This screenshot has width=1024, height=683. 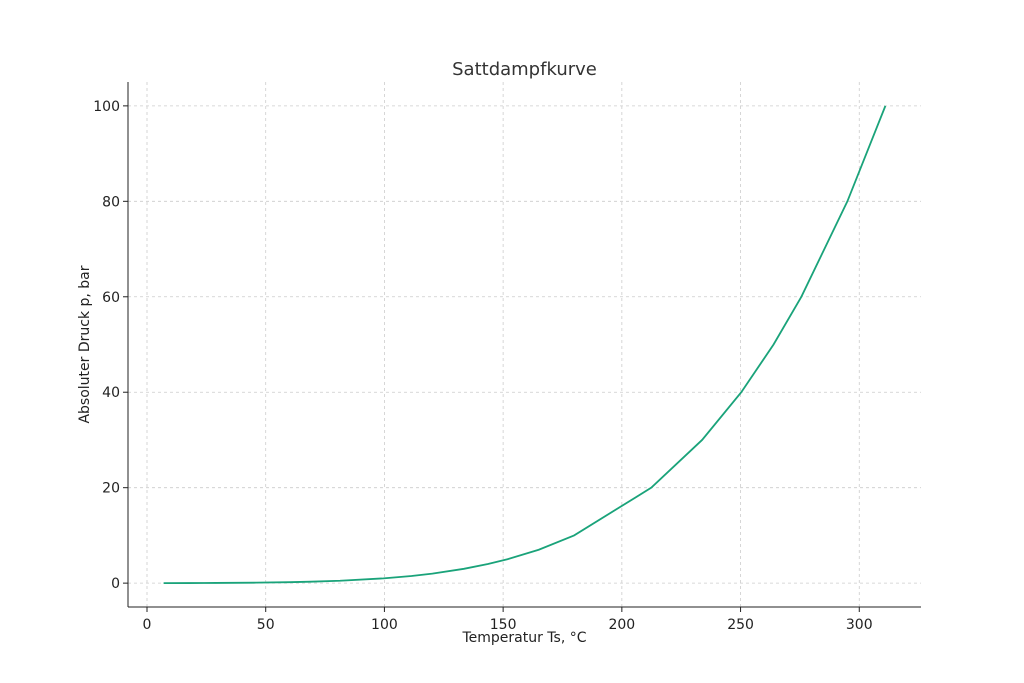 I want to click on y-tick-label: 0, so click(x=115, y=584).